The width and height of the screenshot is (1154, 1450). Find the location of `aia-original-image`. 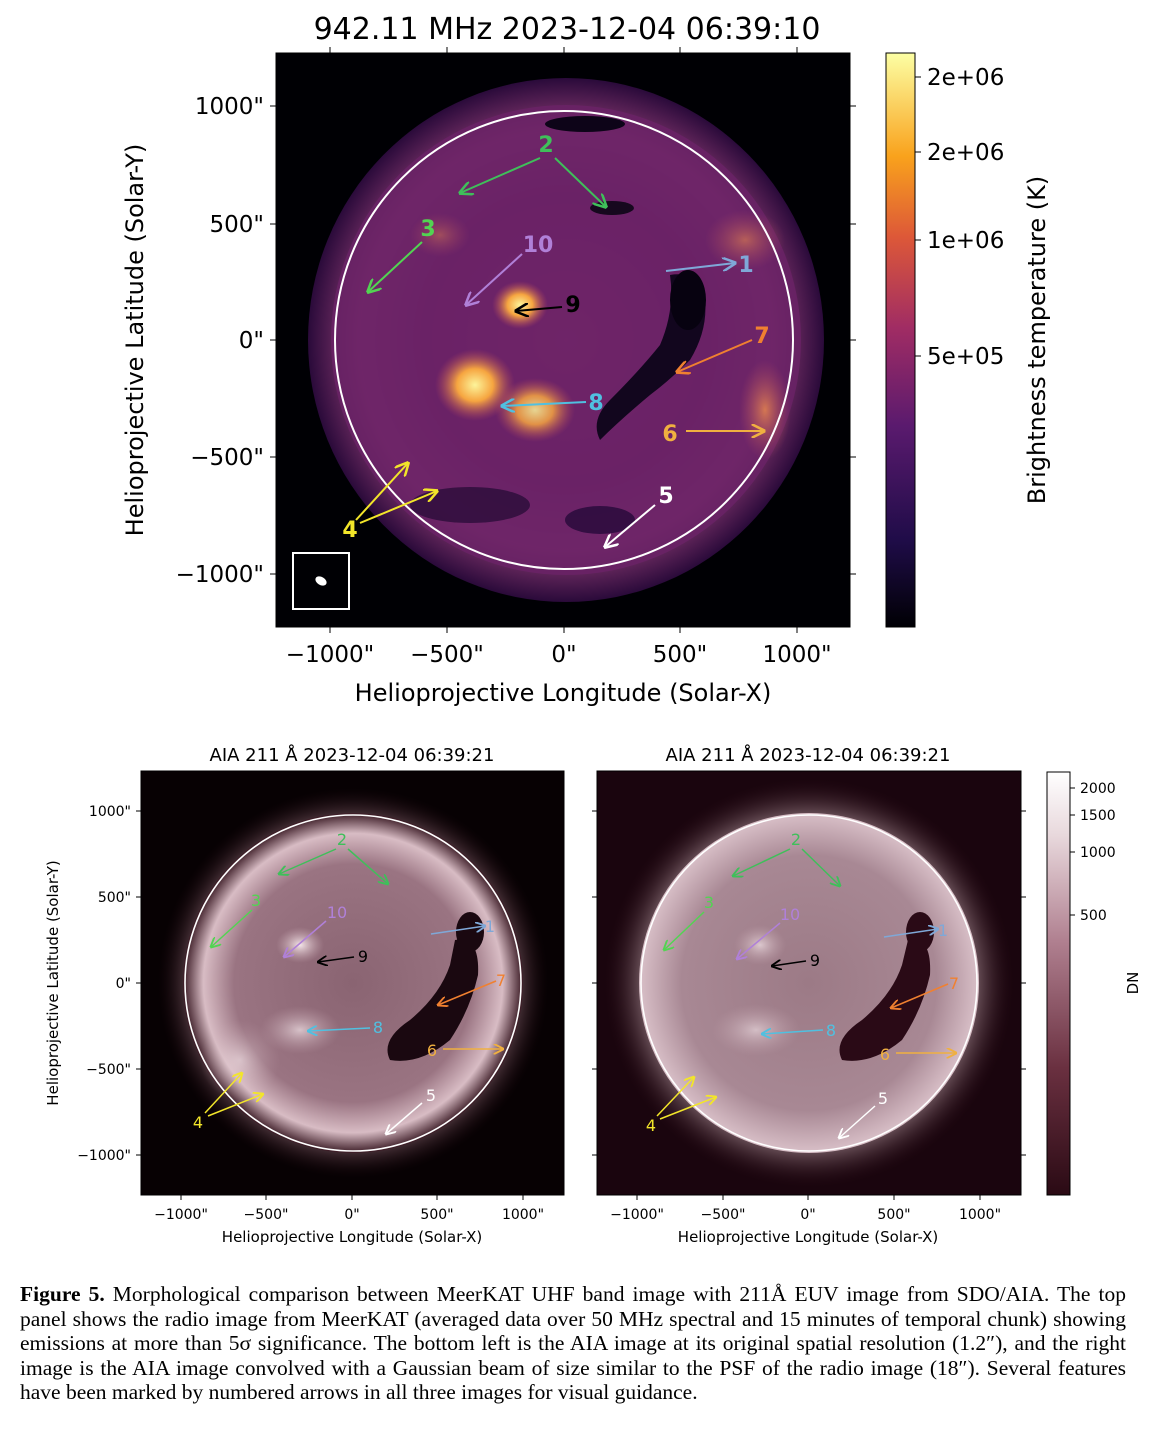

aia-original-image is located at coordinates (352, 983).